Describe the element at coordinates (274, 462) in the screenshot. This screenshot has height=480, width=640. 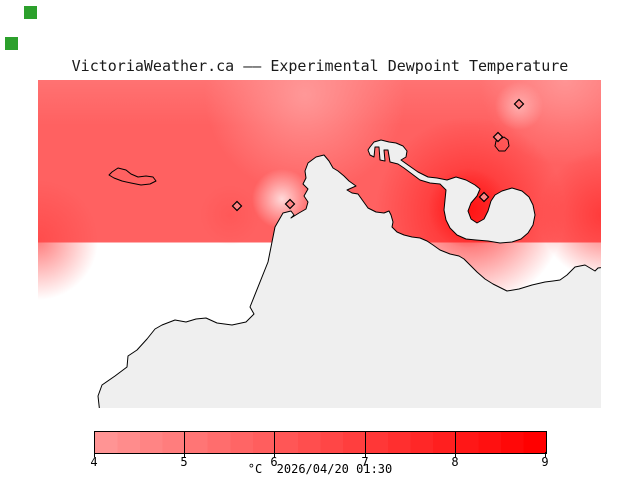
I see `colorbar-tick-label: 6` at that location.